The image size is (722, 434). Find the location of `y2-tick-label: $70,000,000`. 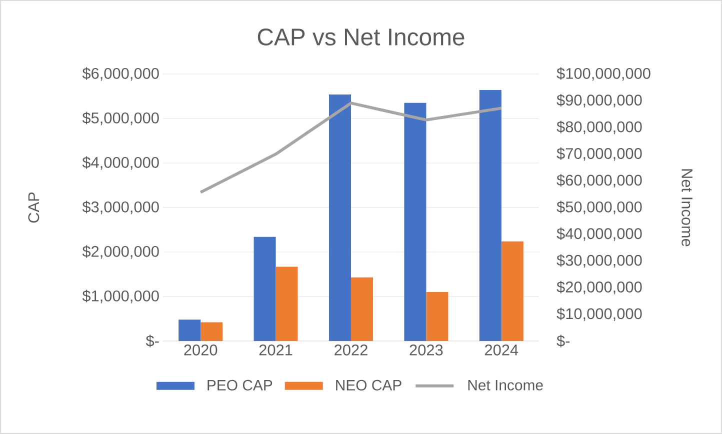

y2-tick-label: $70,000,000 is located at coordinates (599, 154).